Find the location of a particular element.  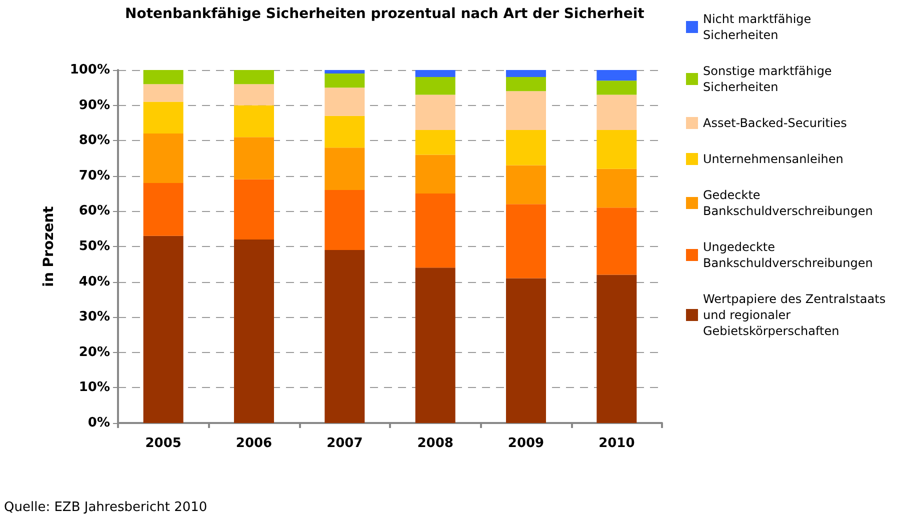

y-tick-label: 30% is located at coordinates (94, 317).